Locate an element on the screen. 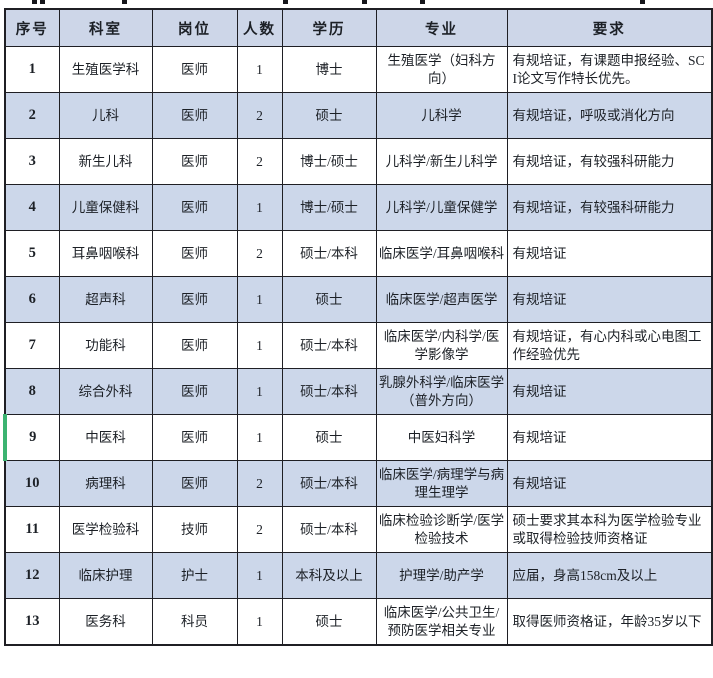  column-header-no: 序号 is located at coordinates (32, 27).